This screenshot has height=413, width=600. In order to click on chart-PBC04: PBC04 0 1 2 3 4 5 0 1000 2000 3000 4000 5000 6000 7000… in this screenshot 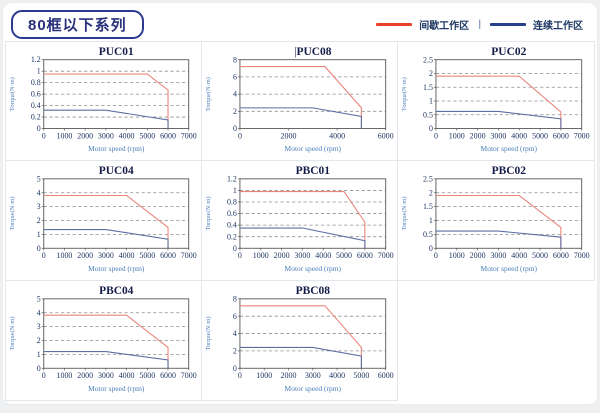, I will do `click(103, 339)`.